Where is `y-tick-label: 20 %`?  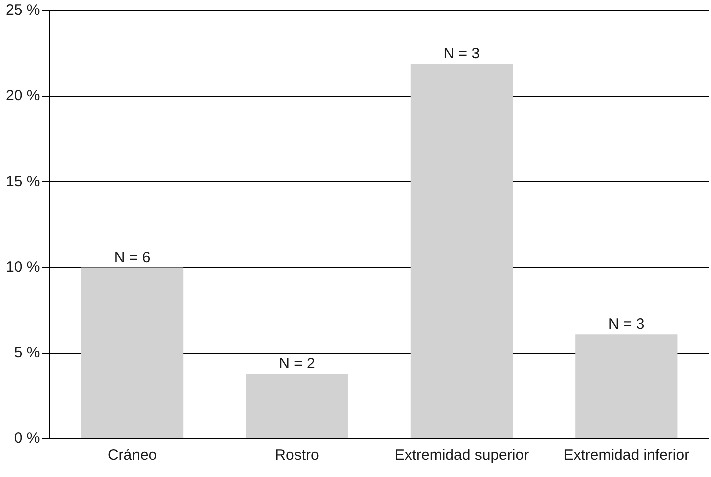 y-tick-label: 20 % is located at coordinates (23, 96).